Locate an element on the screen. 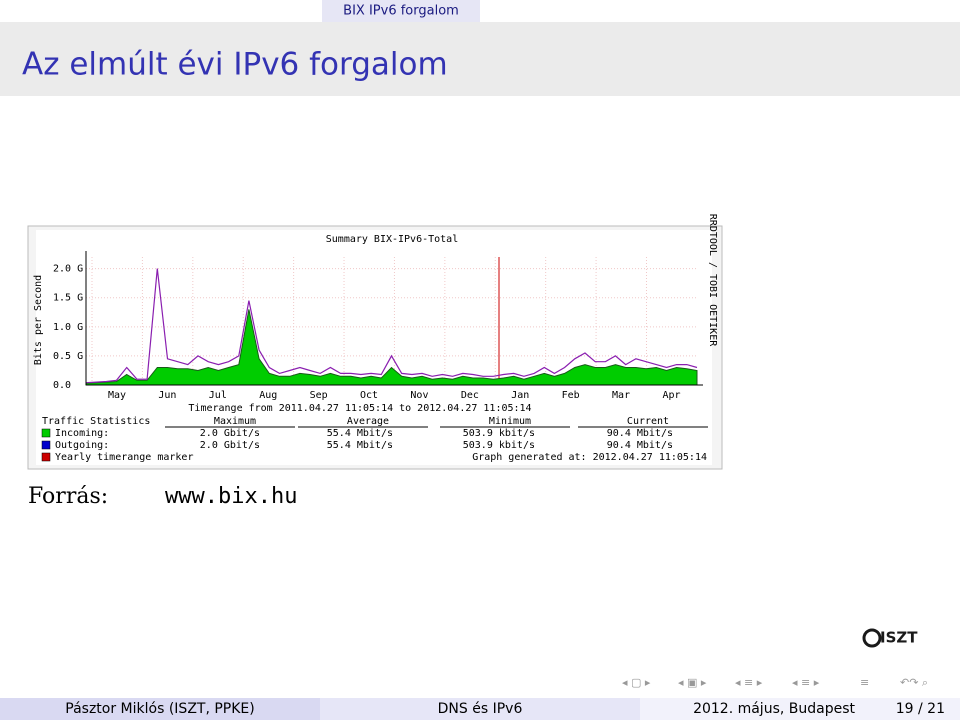 Image resolution: width=960 pixels, height=724 pixels. footer-date: 2012. május, Budapest is located at coordinates (774, 709).